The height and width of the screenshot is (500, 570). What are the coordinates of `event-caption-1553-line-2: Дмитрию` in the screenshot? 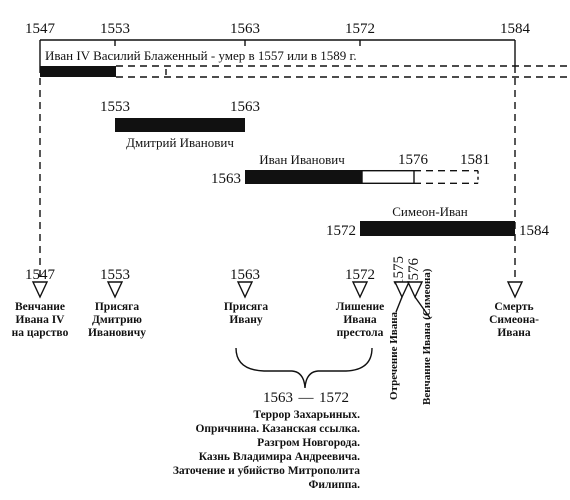 It's located at (117, 320).